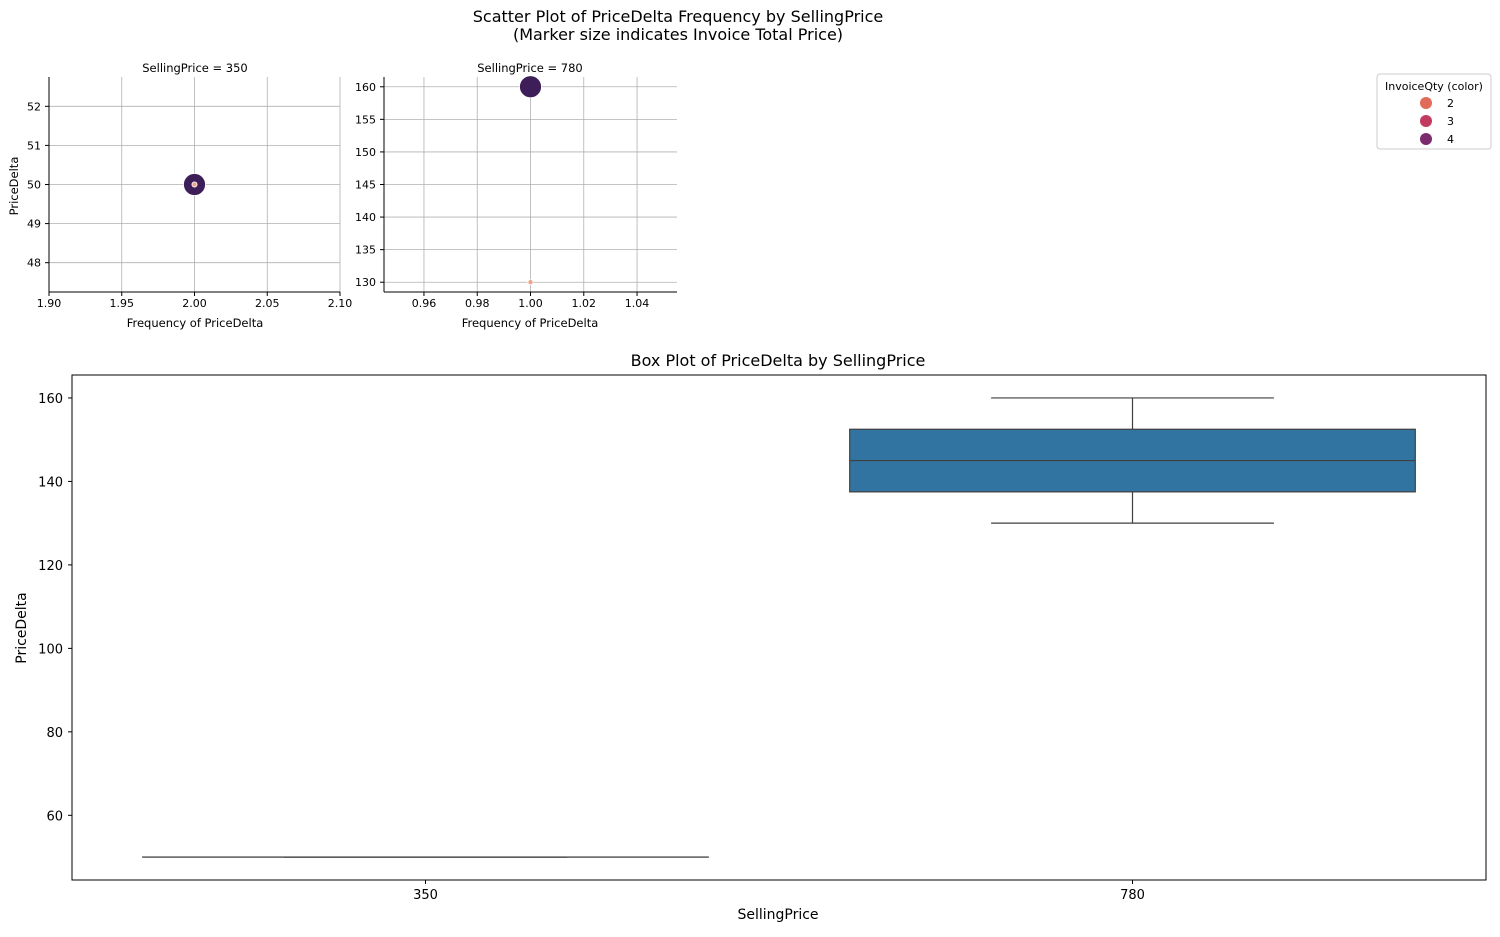  I want to click on legend-frame, so click(1434, 111).